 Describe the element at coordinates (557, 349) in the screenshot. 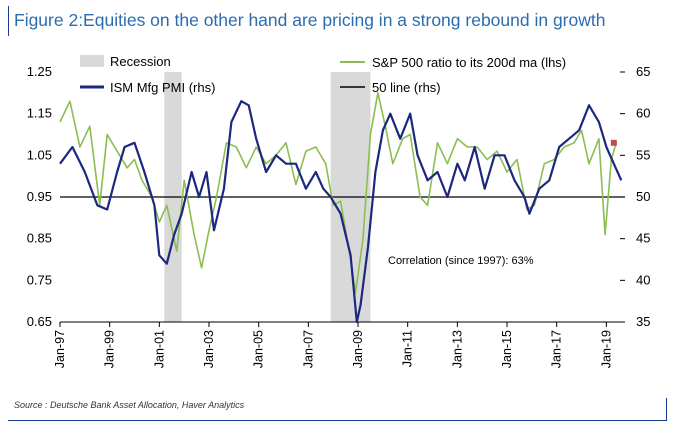

I see `x-tick-label-11: Jan-17` at that location.